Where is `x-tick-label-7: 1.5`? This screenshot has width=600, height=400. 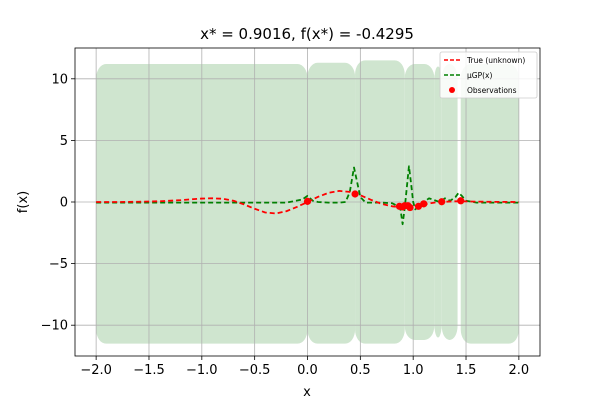 x-tick-label-7: 1.5 is located at coordinates (466, 370).